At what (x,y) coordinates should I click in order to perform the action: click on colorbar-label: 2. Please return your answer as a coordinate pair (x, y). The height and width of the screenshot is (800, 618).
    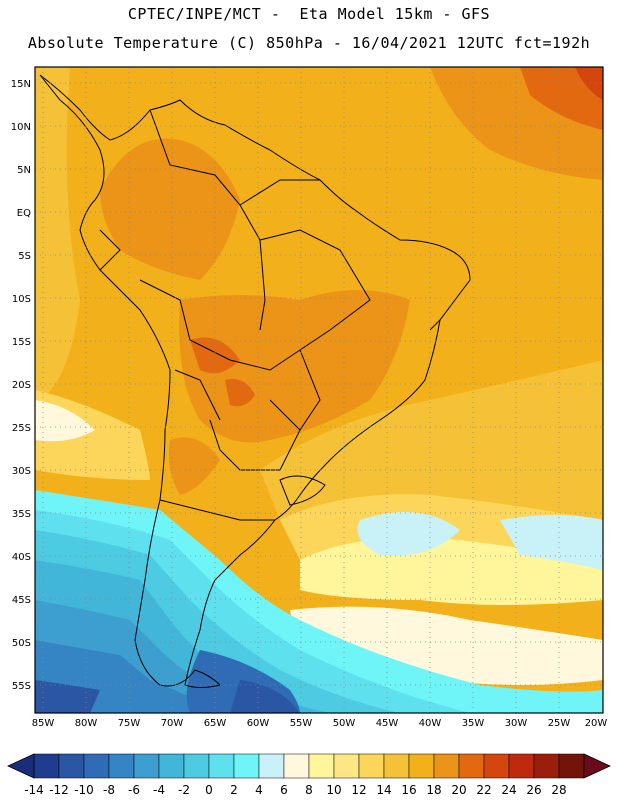
    Looking at the image, I should click on (234, 790).